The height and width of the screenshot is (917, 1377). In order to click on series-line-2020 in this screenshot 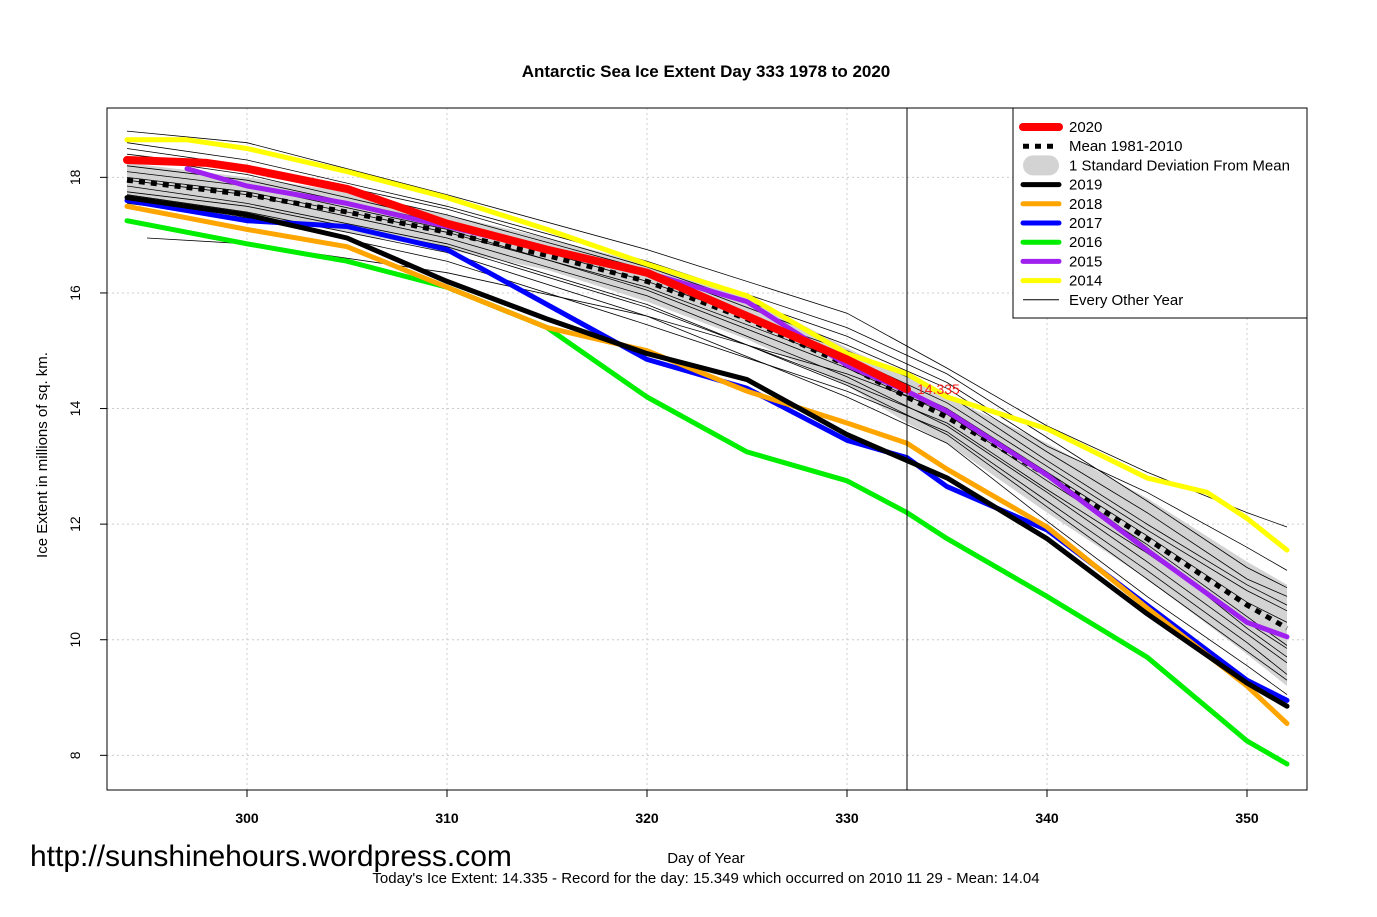, I will do `click(517, 275)`.